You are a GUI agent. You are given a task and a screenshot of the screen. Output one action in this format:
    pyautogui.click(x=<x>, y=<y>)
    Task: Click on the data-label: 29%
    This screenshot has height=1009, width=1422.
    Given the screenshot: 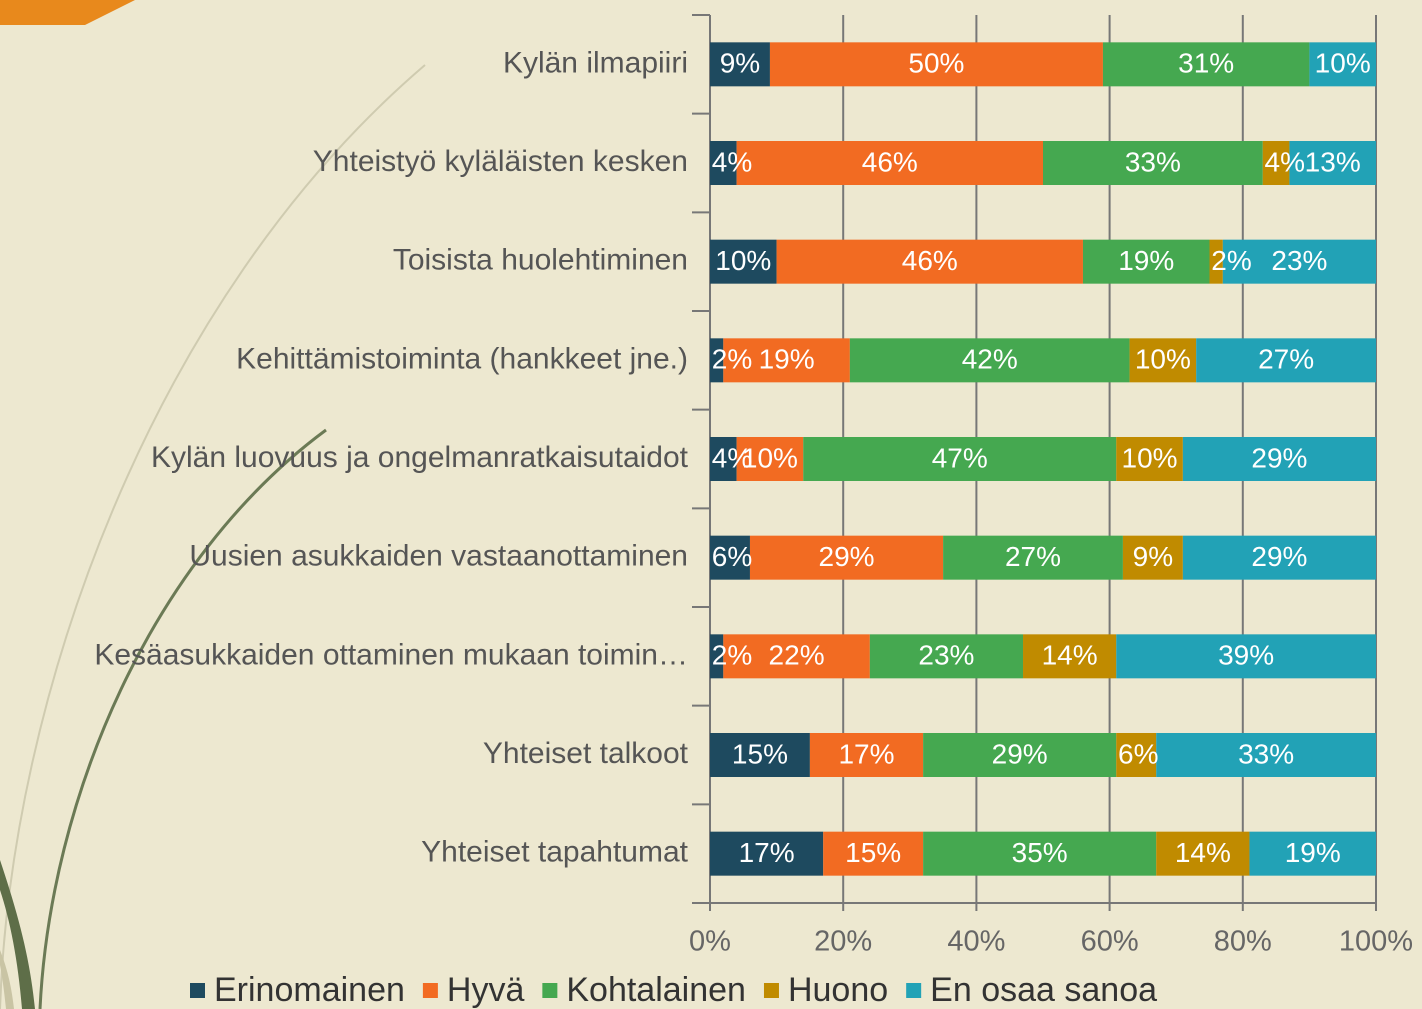 What is the action you would take?
    pyautogui.click(x=847, y=556)
    